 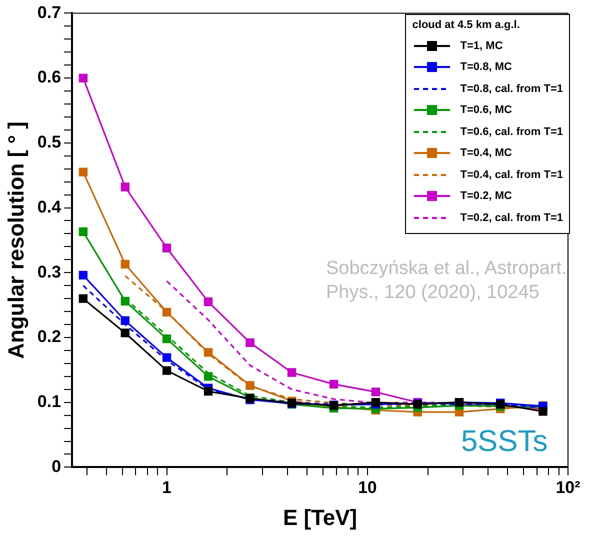 What do you see at coordinates (49, 272) in the screenshot?
I see `y-tick-label: 0.3` at bounding box center [49, 272].